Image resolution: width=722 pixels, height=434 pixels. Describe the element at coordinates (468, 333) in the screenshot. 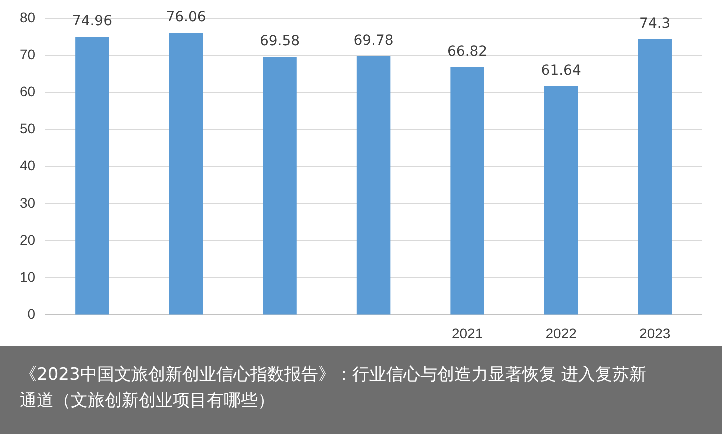

I see `x-tick-label: 2021` at that location.